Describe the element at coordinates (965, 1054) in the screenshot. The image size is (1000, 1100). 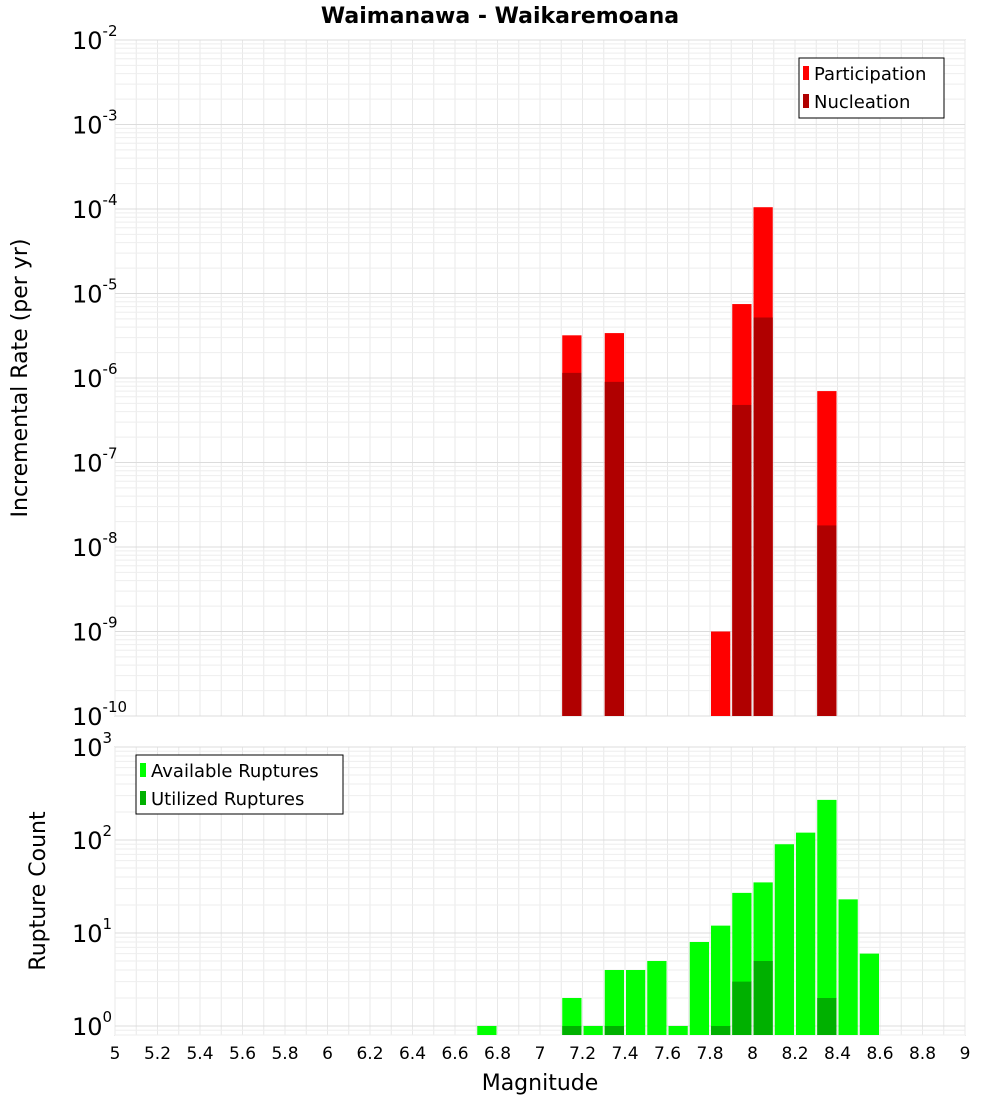
I see `x-tick-label: 9` at that location.